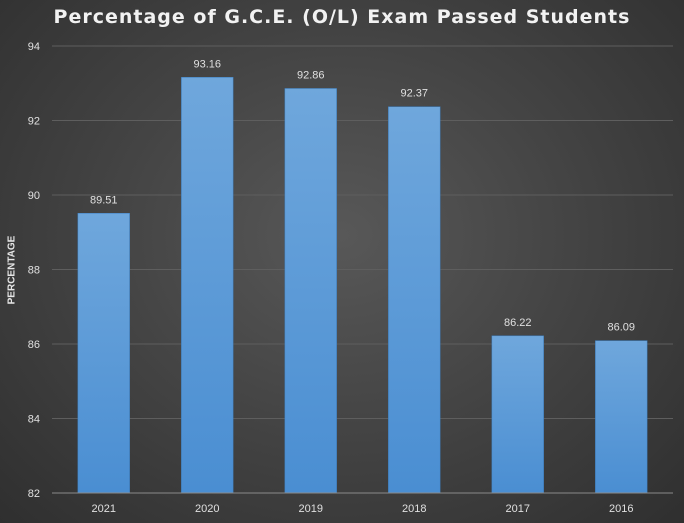  Describe the element at coordinates (34, 196) in the screenshot. I see `y-tick-label: 90` at that location.